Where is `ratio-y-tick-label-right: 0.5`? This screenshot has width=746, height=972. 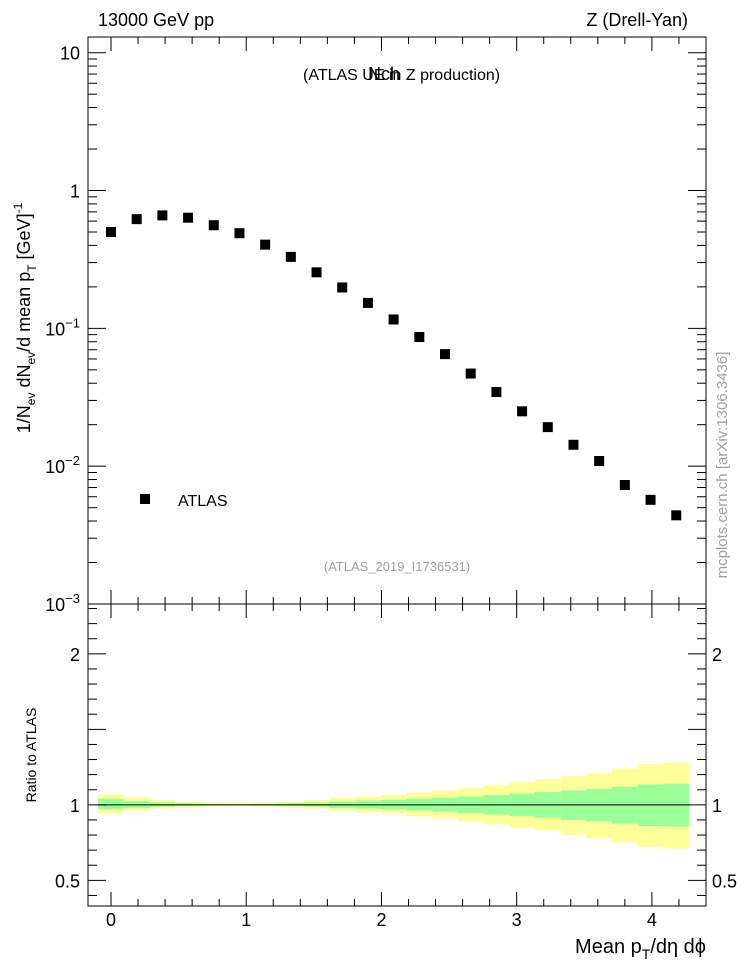 ratio-y-tick-label-right: 0.5 is located at coordinates (724, 881).